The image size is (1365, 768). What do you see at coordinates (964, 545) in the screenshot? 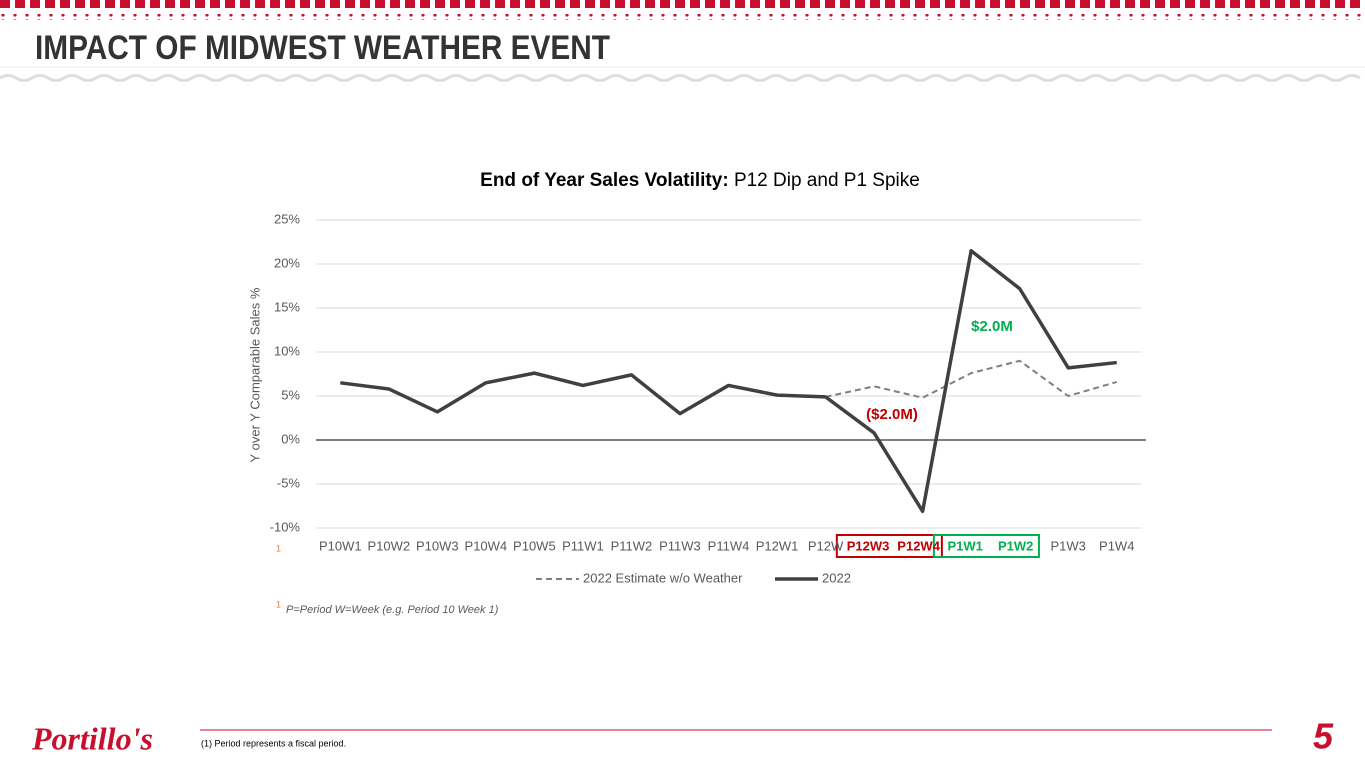
I see `x-tick-label: P1W1` at bounding box center [964, 545].